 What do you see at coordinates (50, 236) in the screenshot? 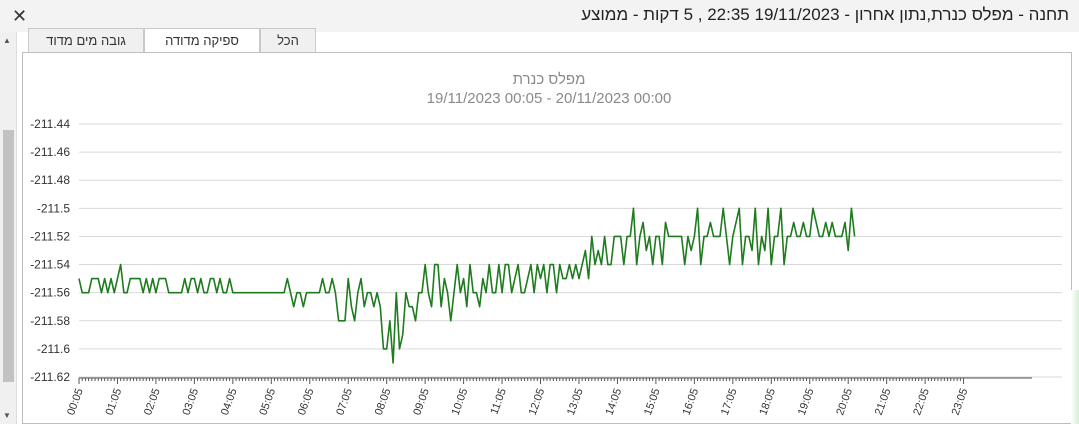
I see `y-tick-label: -211.52` at bounding box center [50, 236].